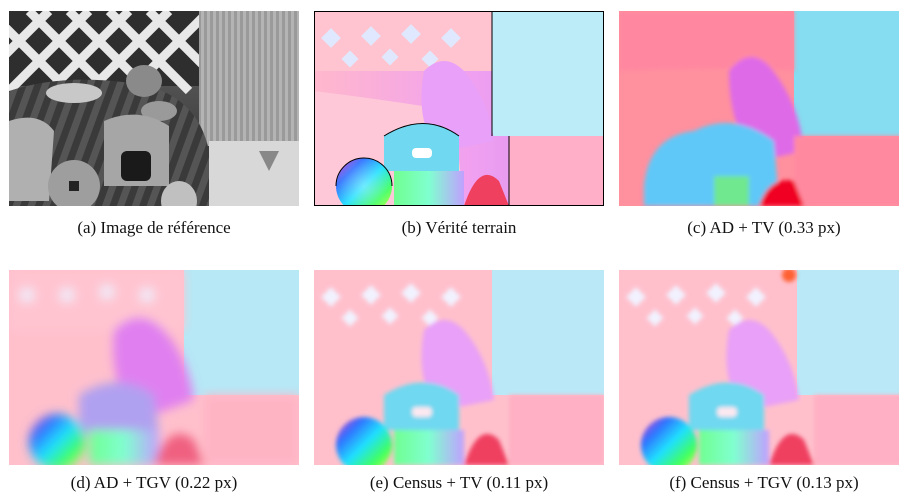  I want to click on caption-f: (f) Census + TGV (0.13 px), so click(764, 482).